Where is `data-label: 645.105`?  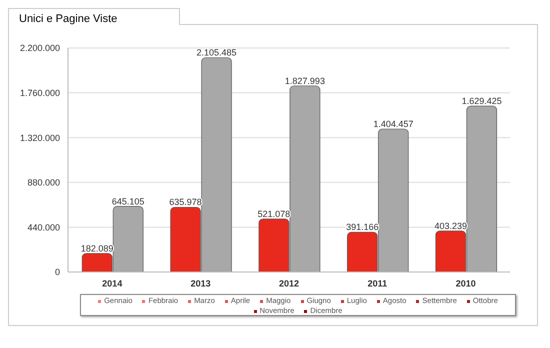 data-label: 645.105 is located at coordinates (128, 201).